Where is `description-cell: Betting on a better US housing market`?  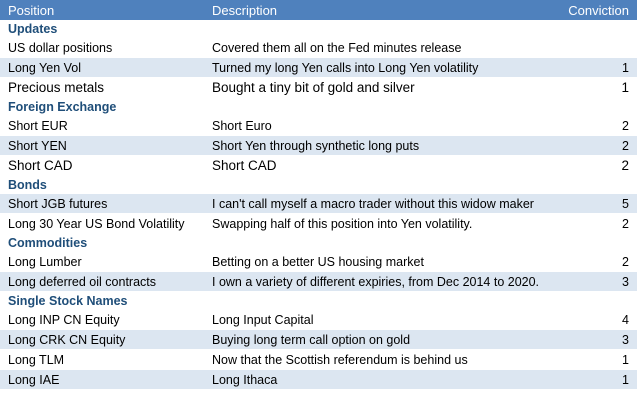
description-cell: Betting on a better US housing market is located at coordinates (381, 262).